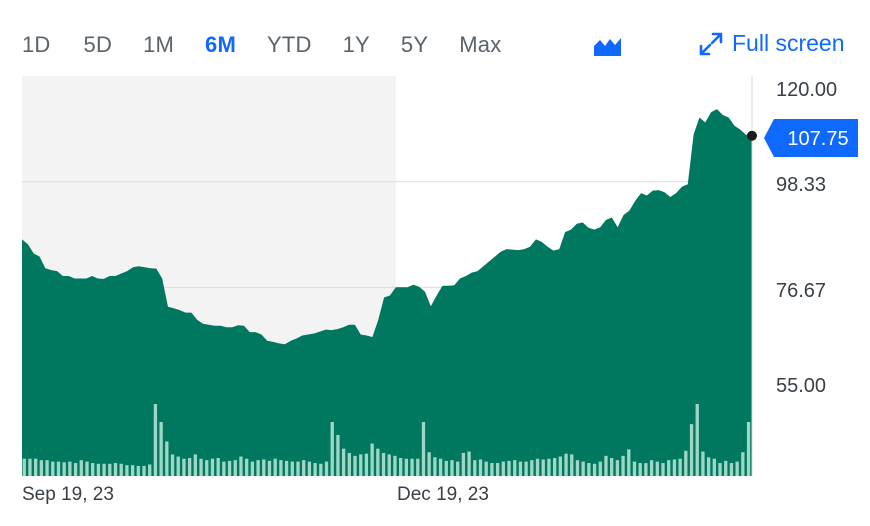 This screenshot has width=870, height=526. Describe the element at coordinates (36, 44) in the screenshot. I see `range-1d-button: 1D` at that location.